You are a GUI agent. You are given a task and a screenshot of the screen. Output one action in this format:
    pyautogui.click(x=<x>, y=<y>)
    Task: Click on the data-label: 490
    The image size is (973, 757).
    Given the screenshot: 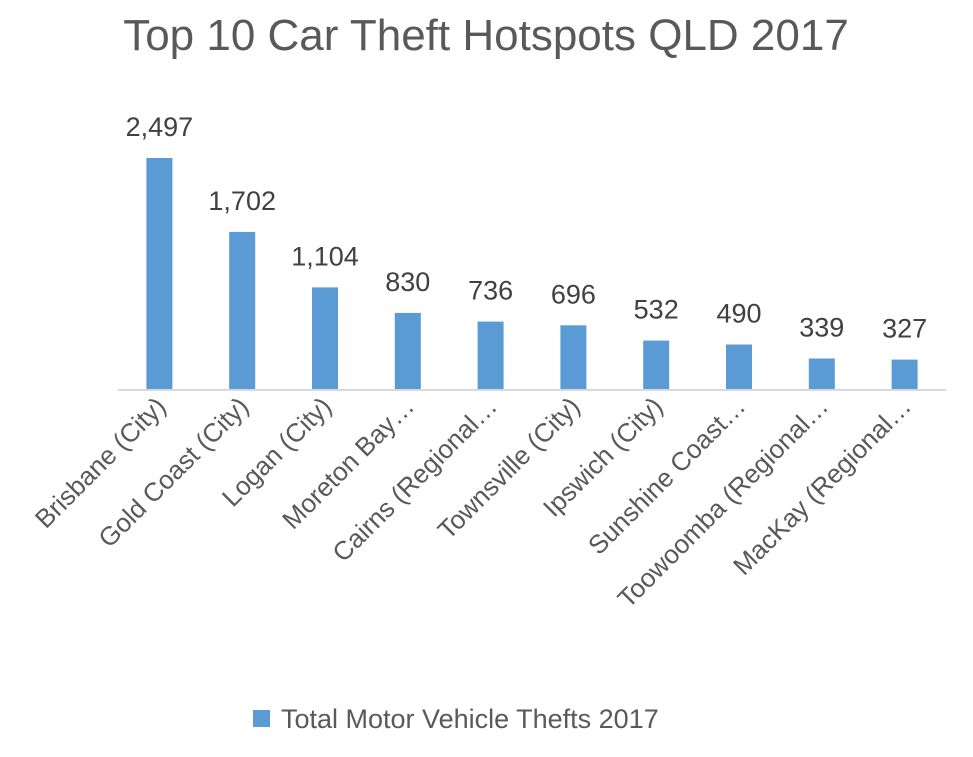 What is the action you would take?
    pyautogui.click(x=738, y=314)
    